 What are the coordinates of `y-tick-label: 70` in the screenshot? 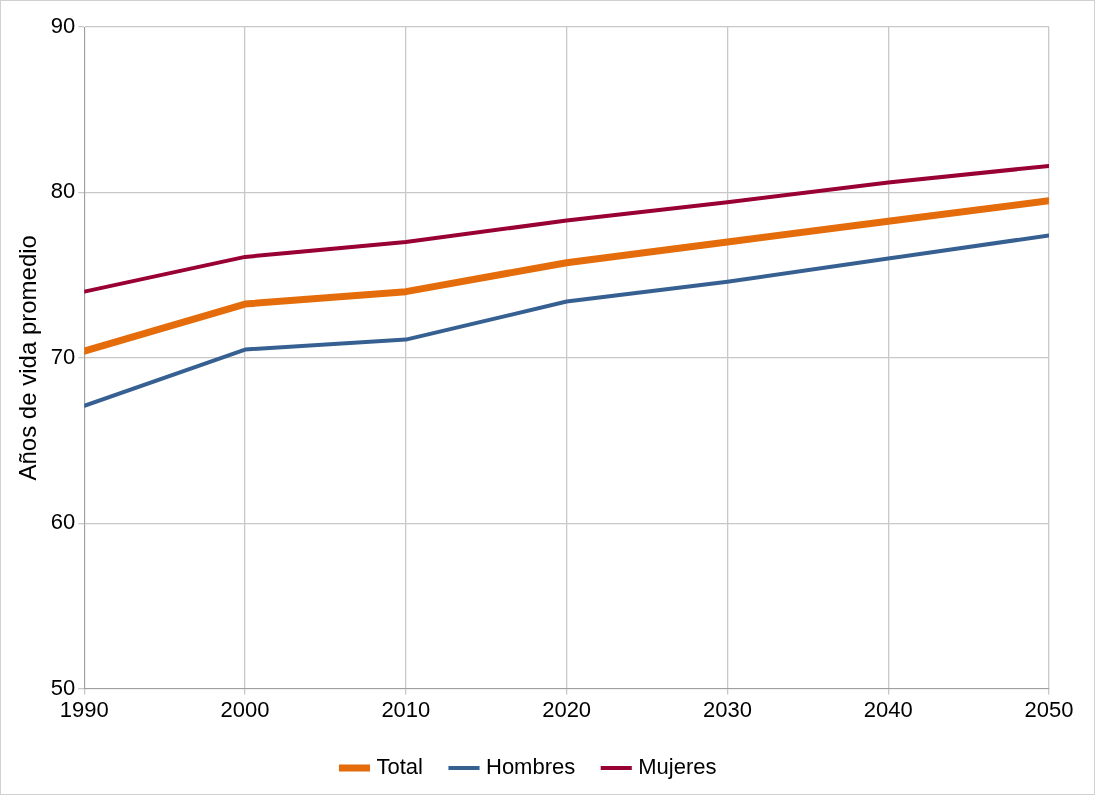 It's located at (63, 356).